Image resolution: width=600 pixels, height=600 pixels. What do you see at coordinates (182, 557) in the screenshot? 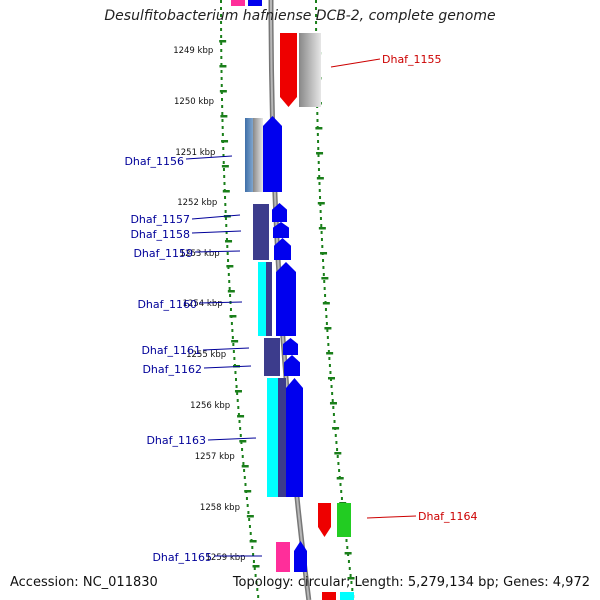
I see `gene-label: Dhaf_1165` at bounding box center [182, 557].